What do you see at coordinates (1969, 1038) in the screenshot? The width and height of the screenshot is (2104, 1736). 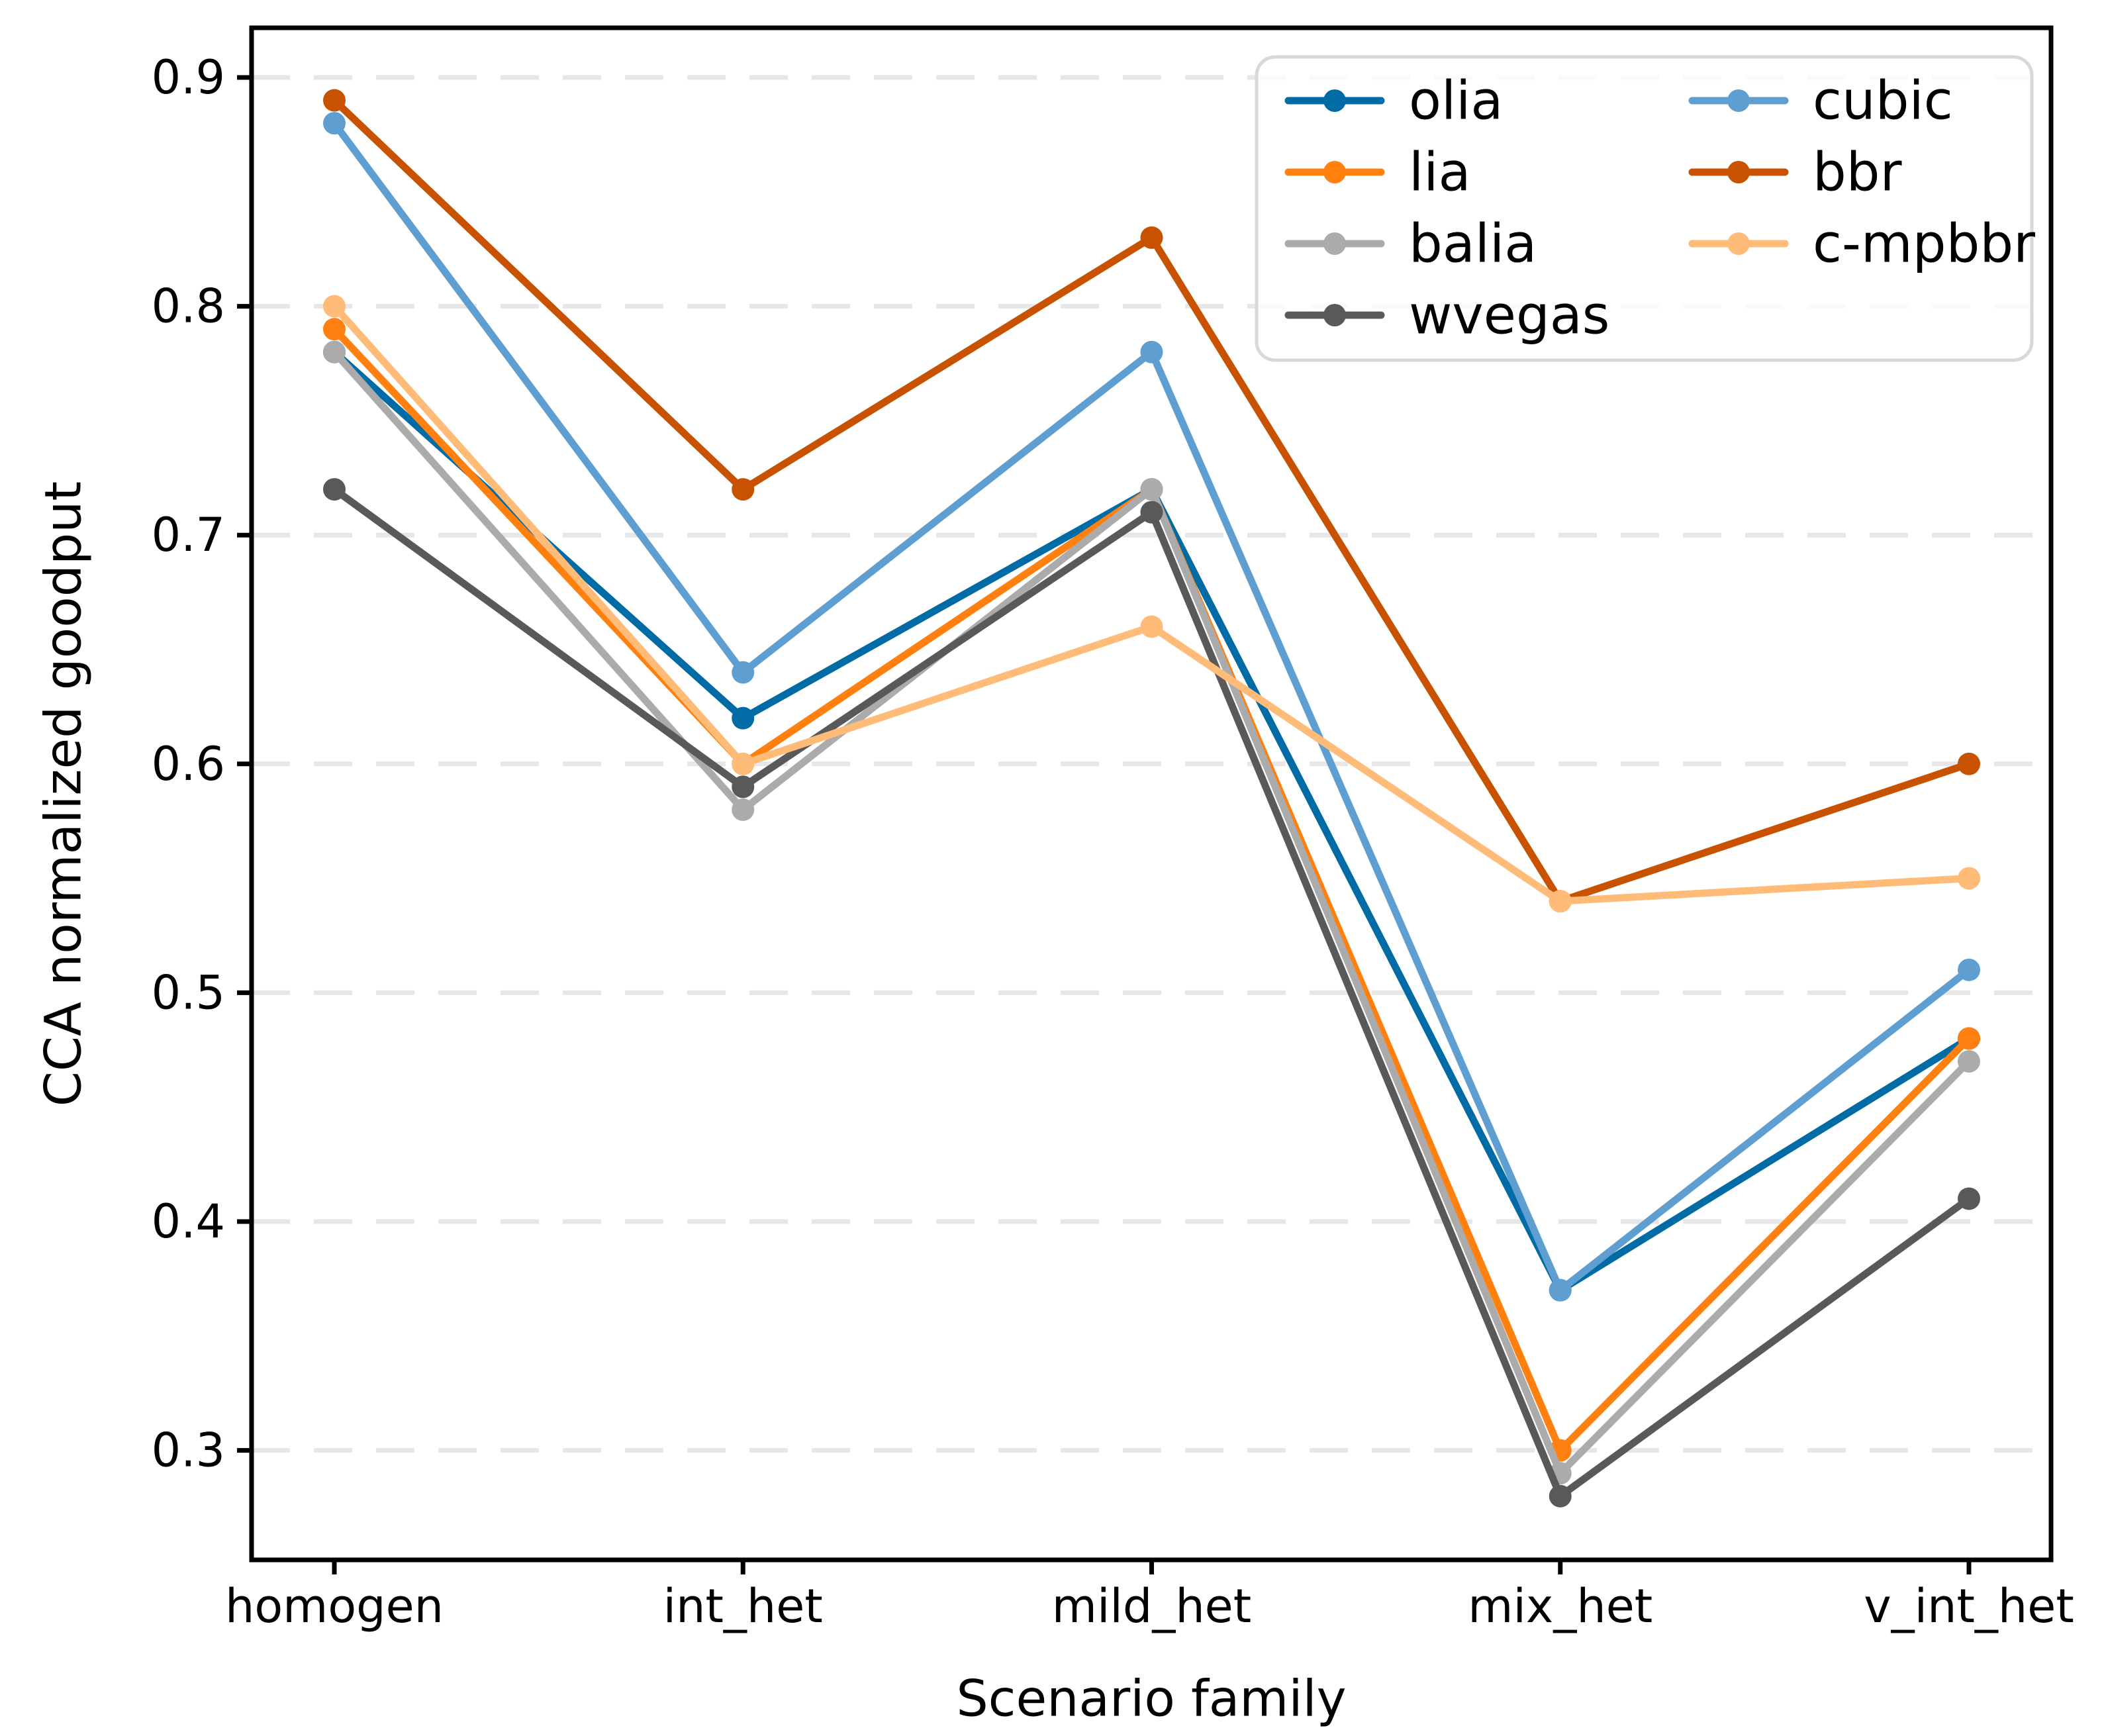 I see `series-marker-lia-v_int_het` at bounding box center [1969, 1038].